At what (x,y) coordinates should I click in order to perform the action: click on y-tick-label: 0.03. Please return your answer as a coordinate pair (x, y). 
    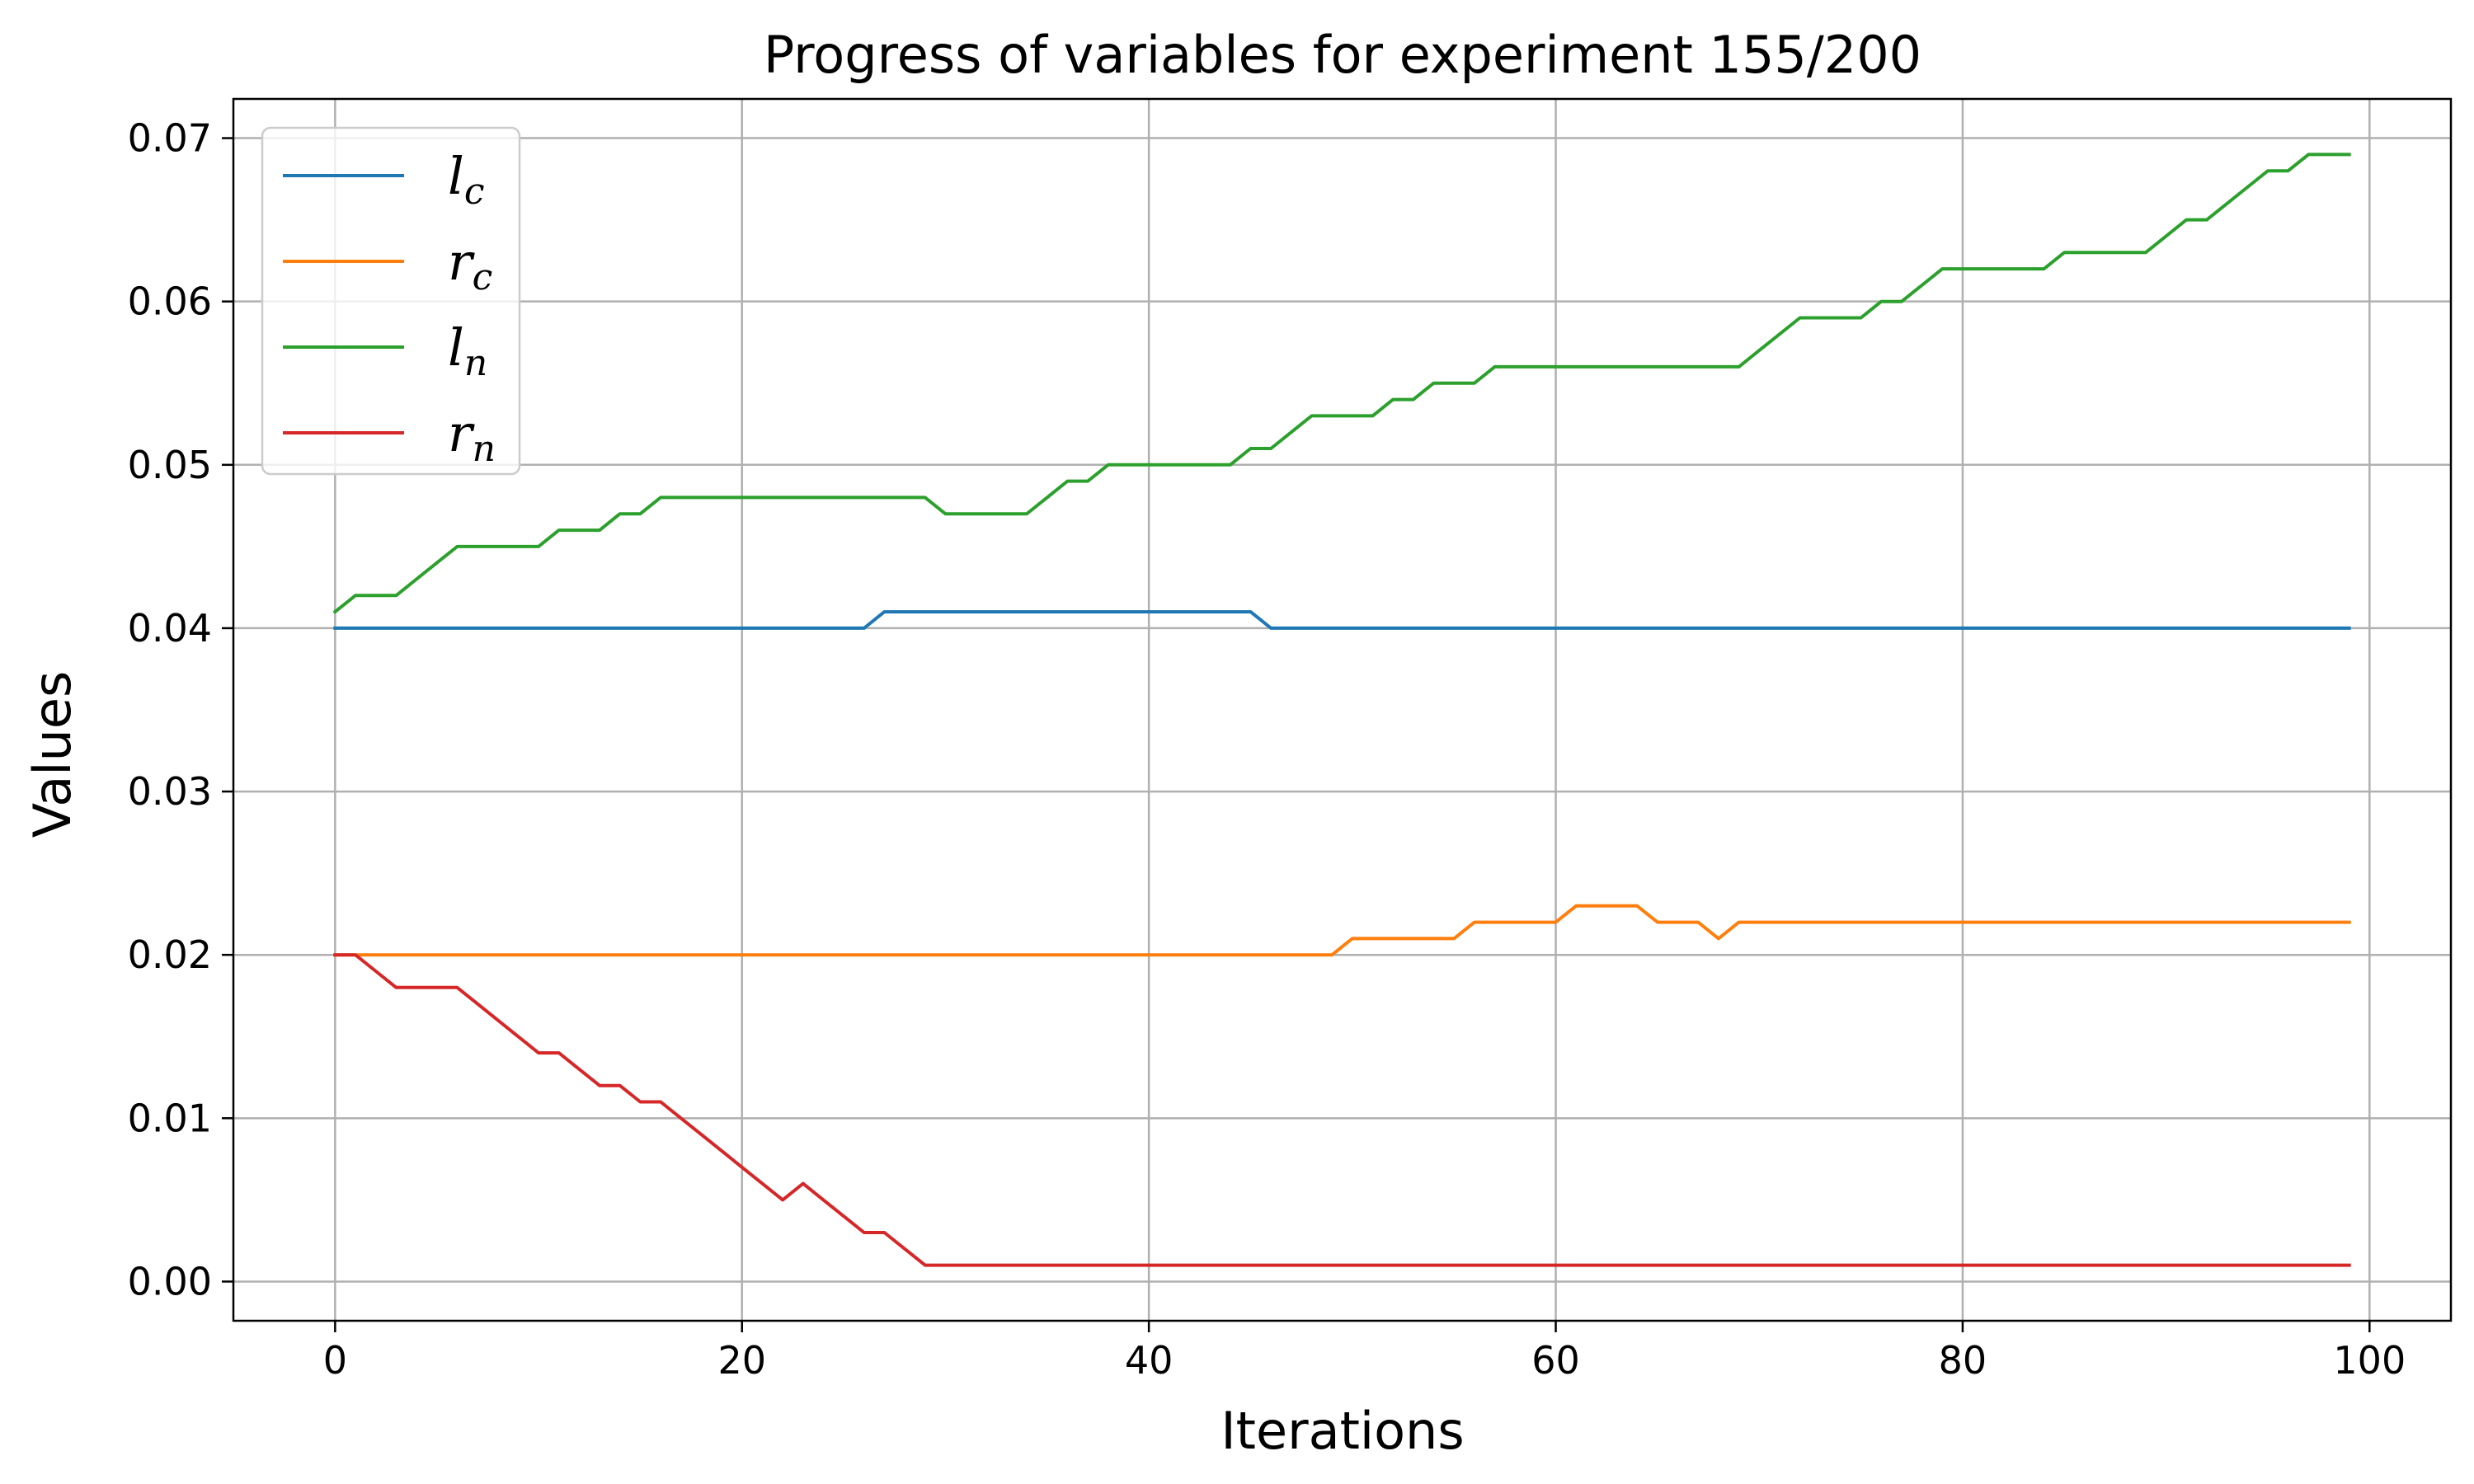
    Looking at the image, I should click on (170, 791).